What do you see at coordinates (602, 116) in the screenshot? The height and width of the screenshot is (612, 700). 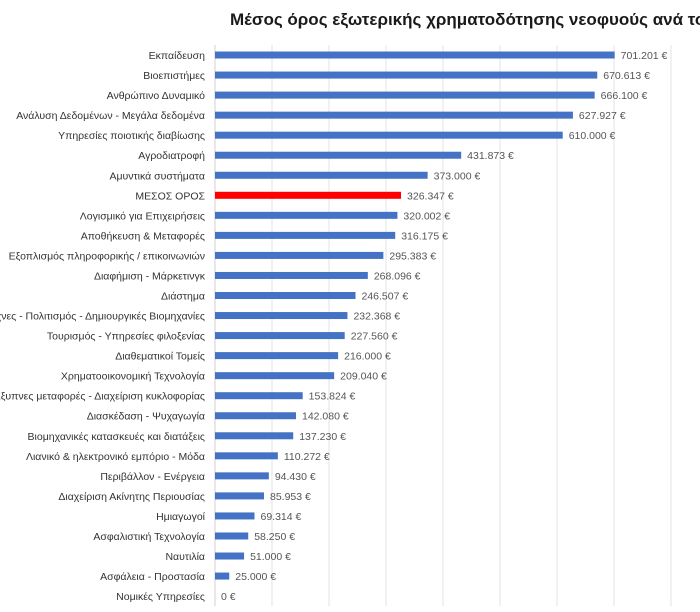 I see `data-label: 627.927 €` at bounding box center [602, 116].